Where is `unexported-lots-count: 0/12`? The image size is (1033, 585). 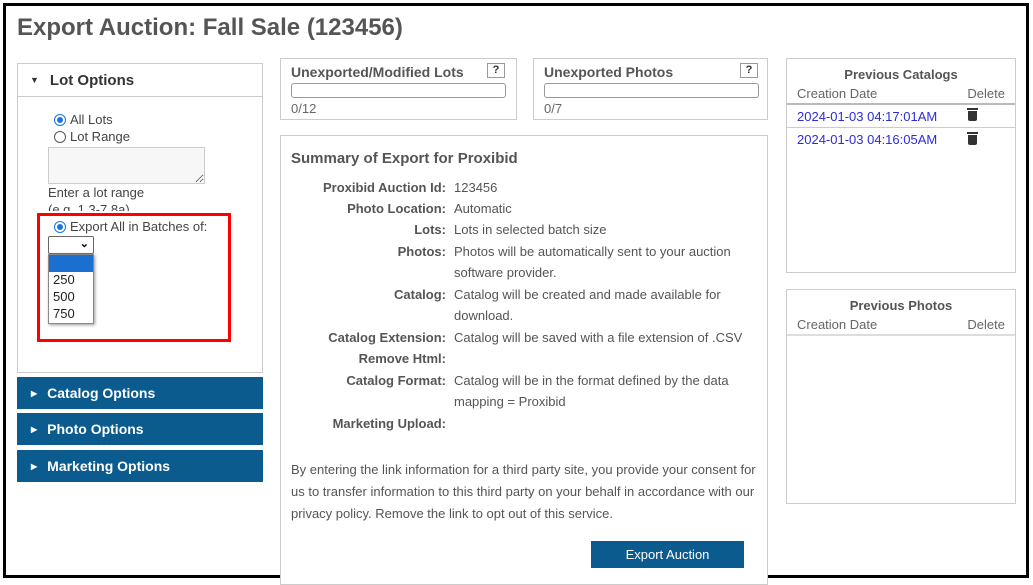 unexported-lots-count: 0/12 is located at coordinates (304, 108).